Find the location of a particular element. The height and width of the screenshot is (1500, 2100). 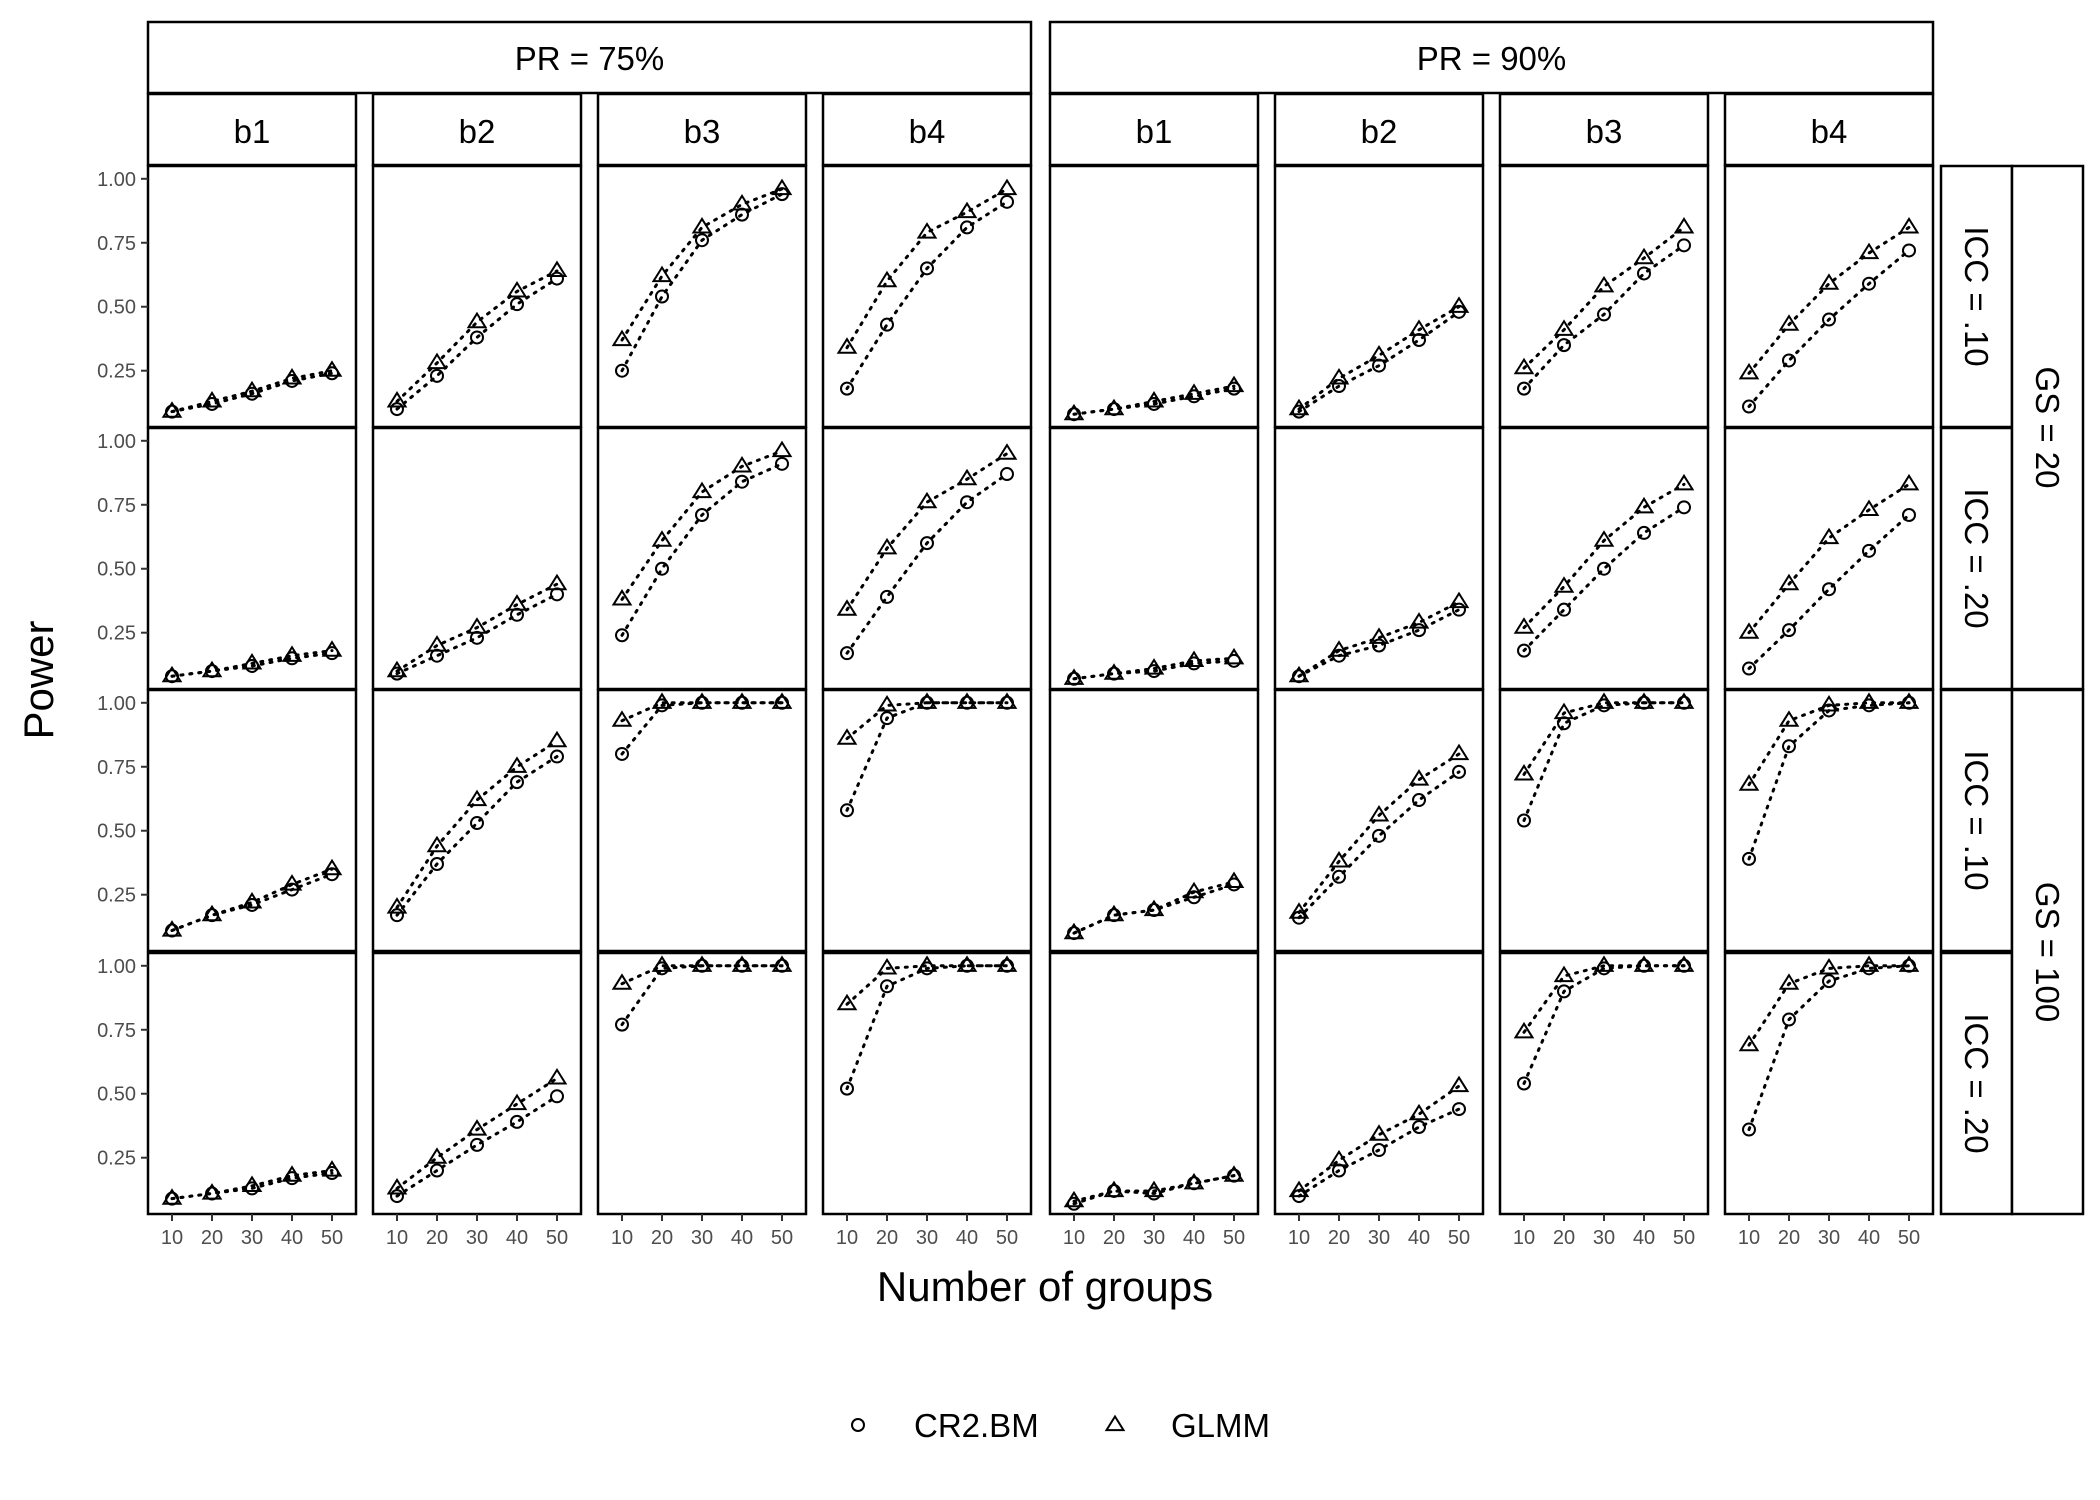

col-strip-label: b1 is located at coordinates (1154, 131).